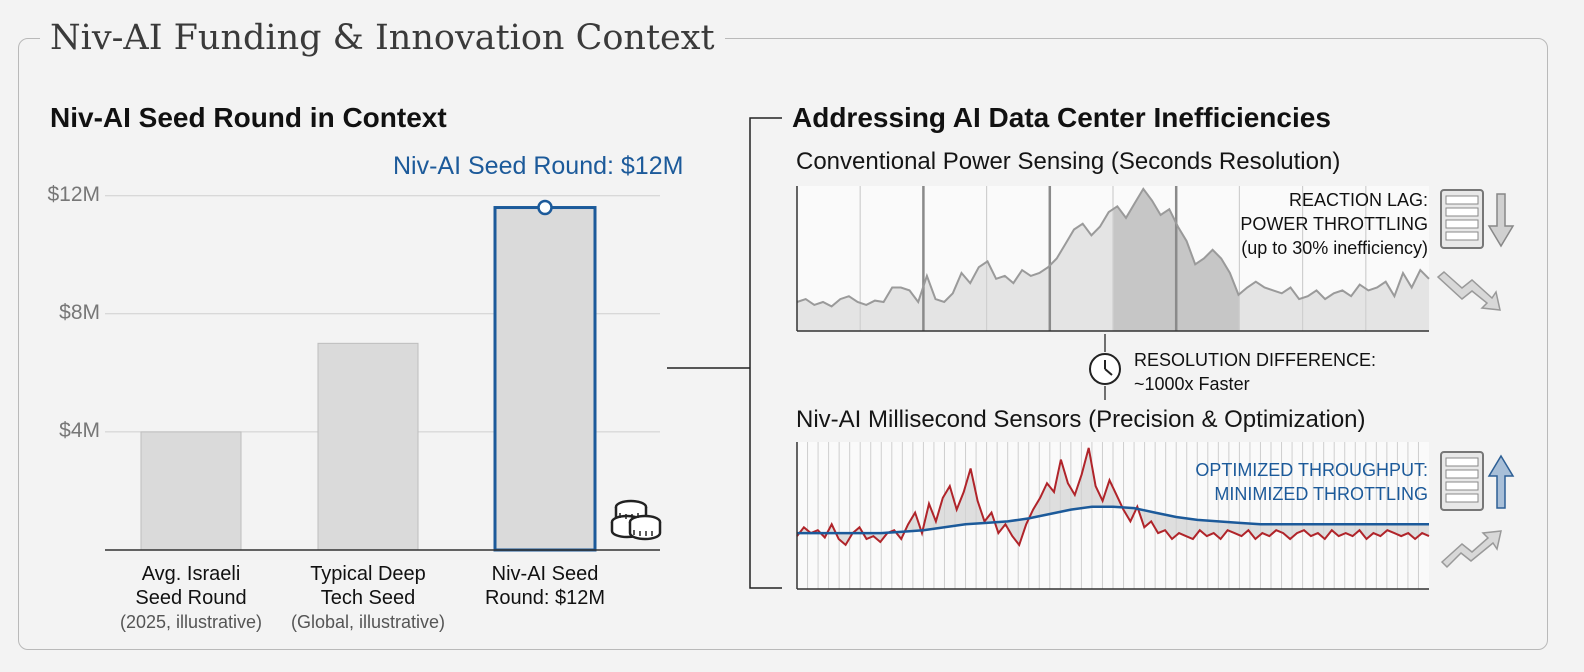  Describe the element at coordinates (1501, 481) in the screenshot. I see `arrow-up-icon` at that location.